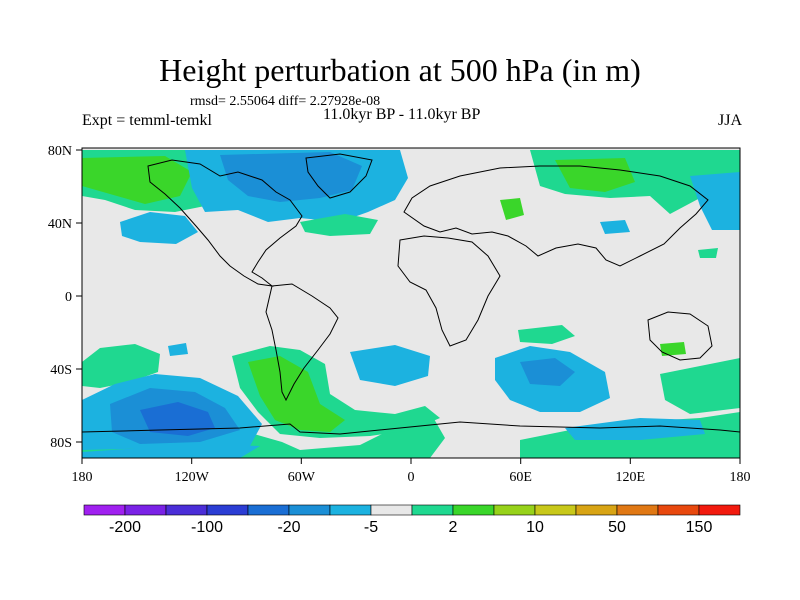 The height and width of the screenshot is (600, 800). Describe the element at coordinates (680, 336) in the screenshot. I see `coast-australia` at that location.